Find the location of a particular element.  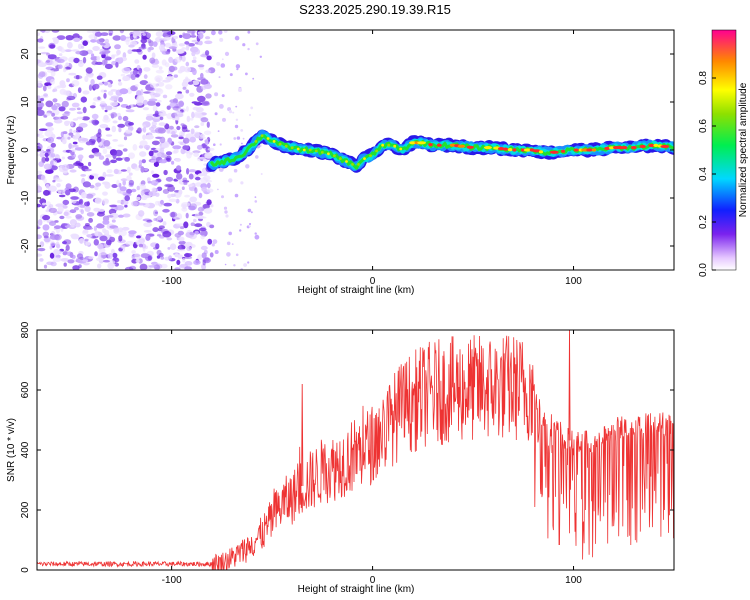

colorbar-tick-label: 0.2 is located at coordinates (703, 222).